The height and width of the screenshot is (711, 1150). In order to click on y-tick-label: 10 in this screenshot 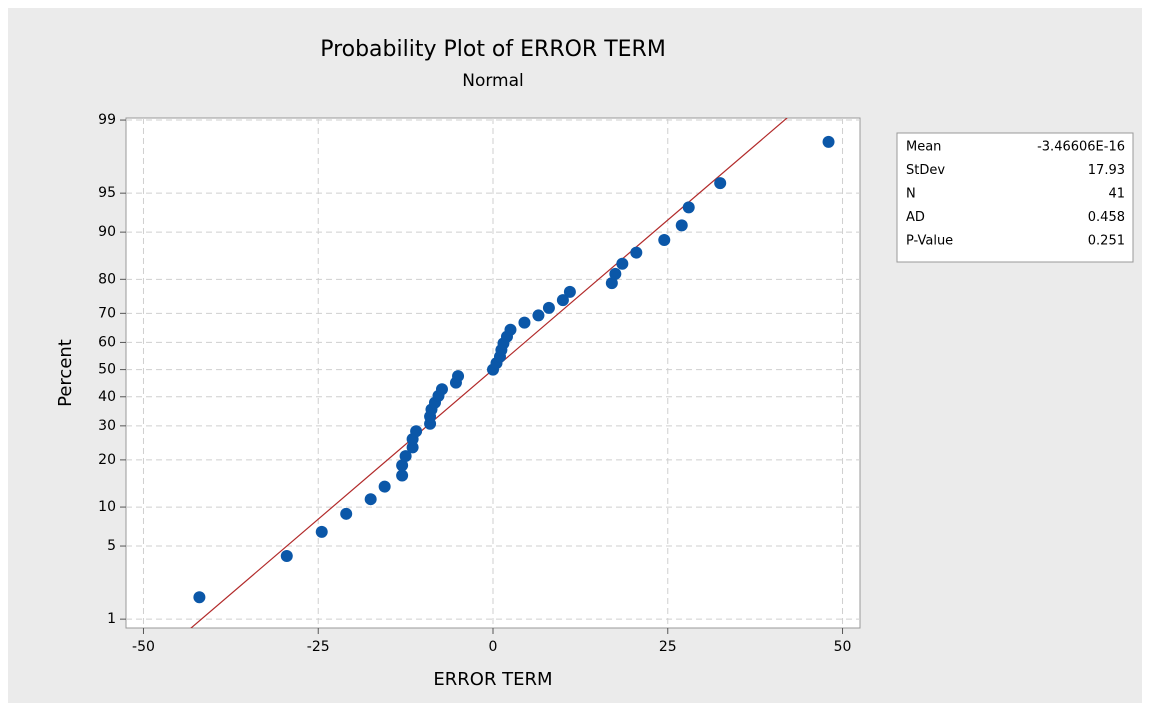, I will do `click(107, 507)`.